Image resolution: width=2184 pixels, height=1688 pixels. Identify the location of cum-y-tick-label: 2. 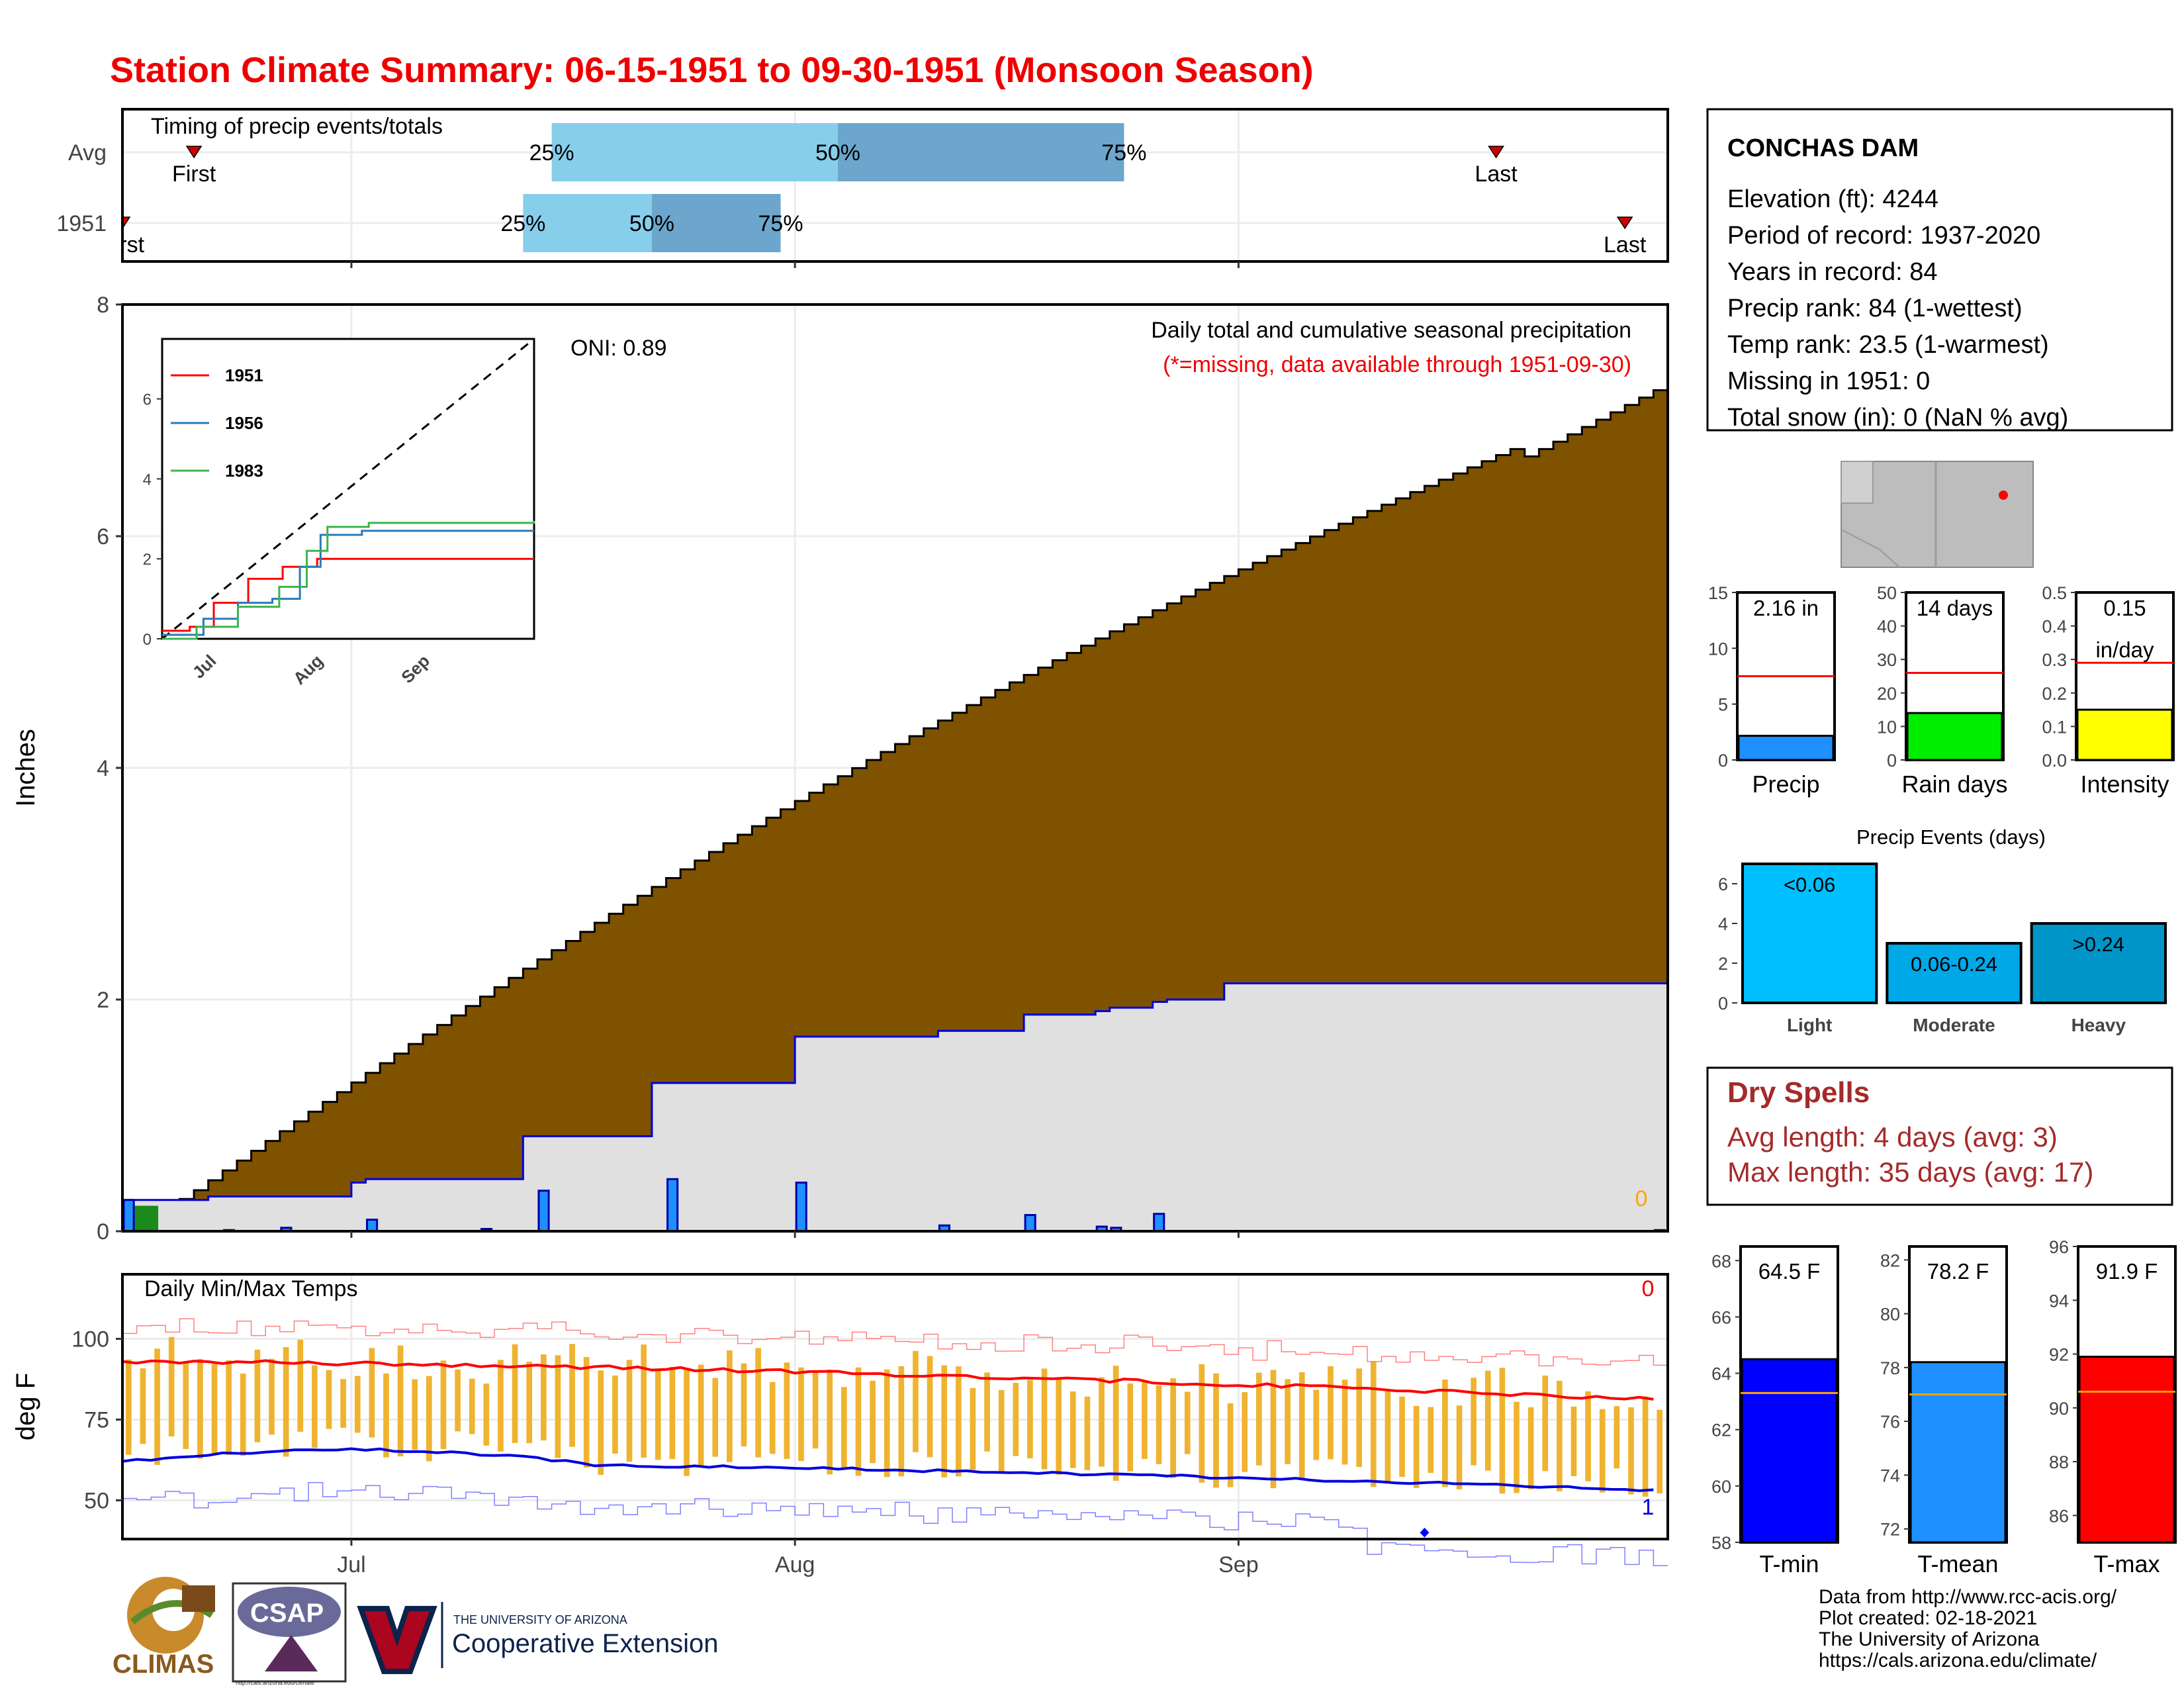
(103, 1000).